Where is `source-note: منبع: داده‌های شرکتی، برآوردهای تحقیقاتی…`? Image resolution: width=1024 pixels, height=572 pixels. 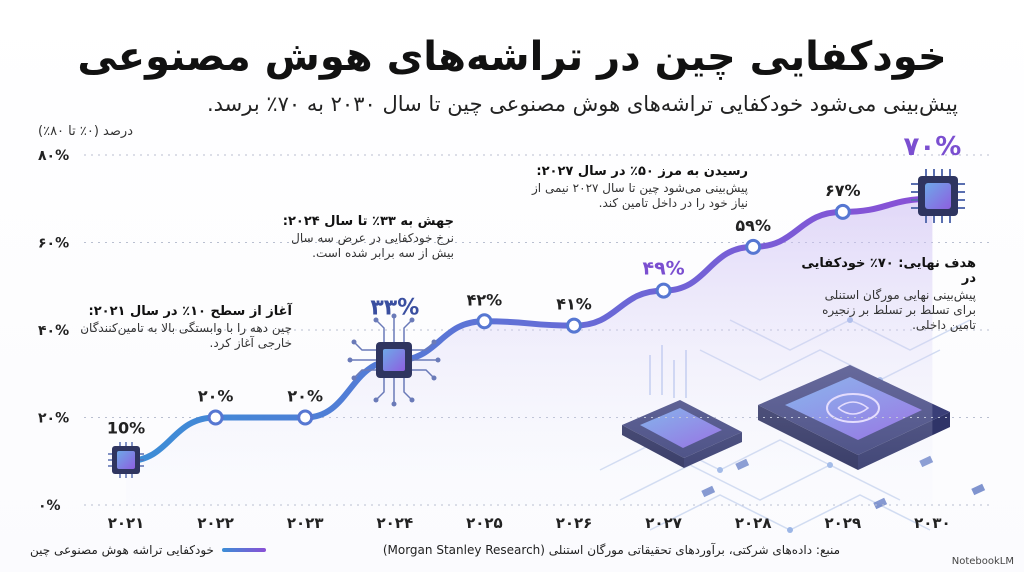 source-note: منبع: داده‌های شرکتی، برآوردهای تحقیقاتی… is located at coordinates (611, 550).